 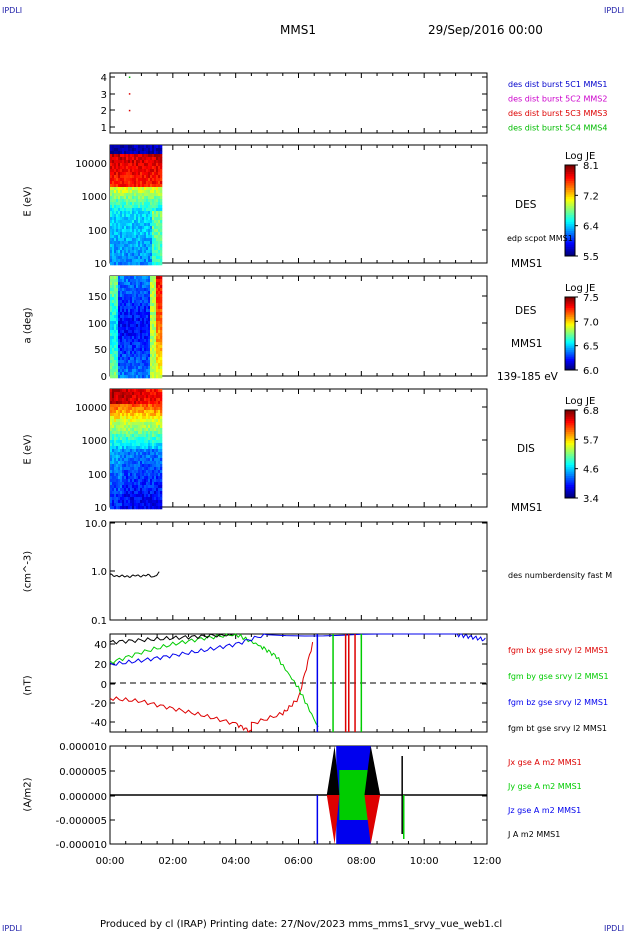 I want to click on colorbar-tick-label: 6.0, so click(x=591, y=371).